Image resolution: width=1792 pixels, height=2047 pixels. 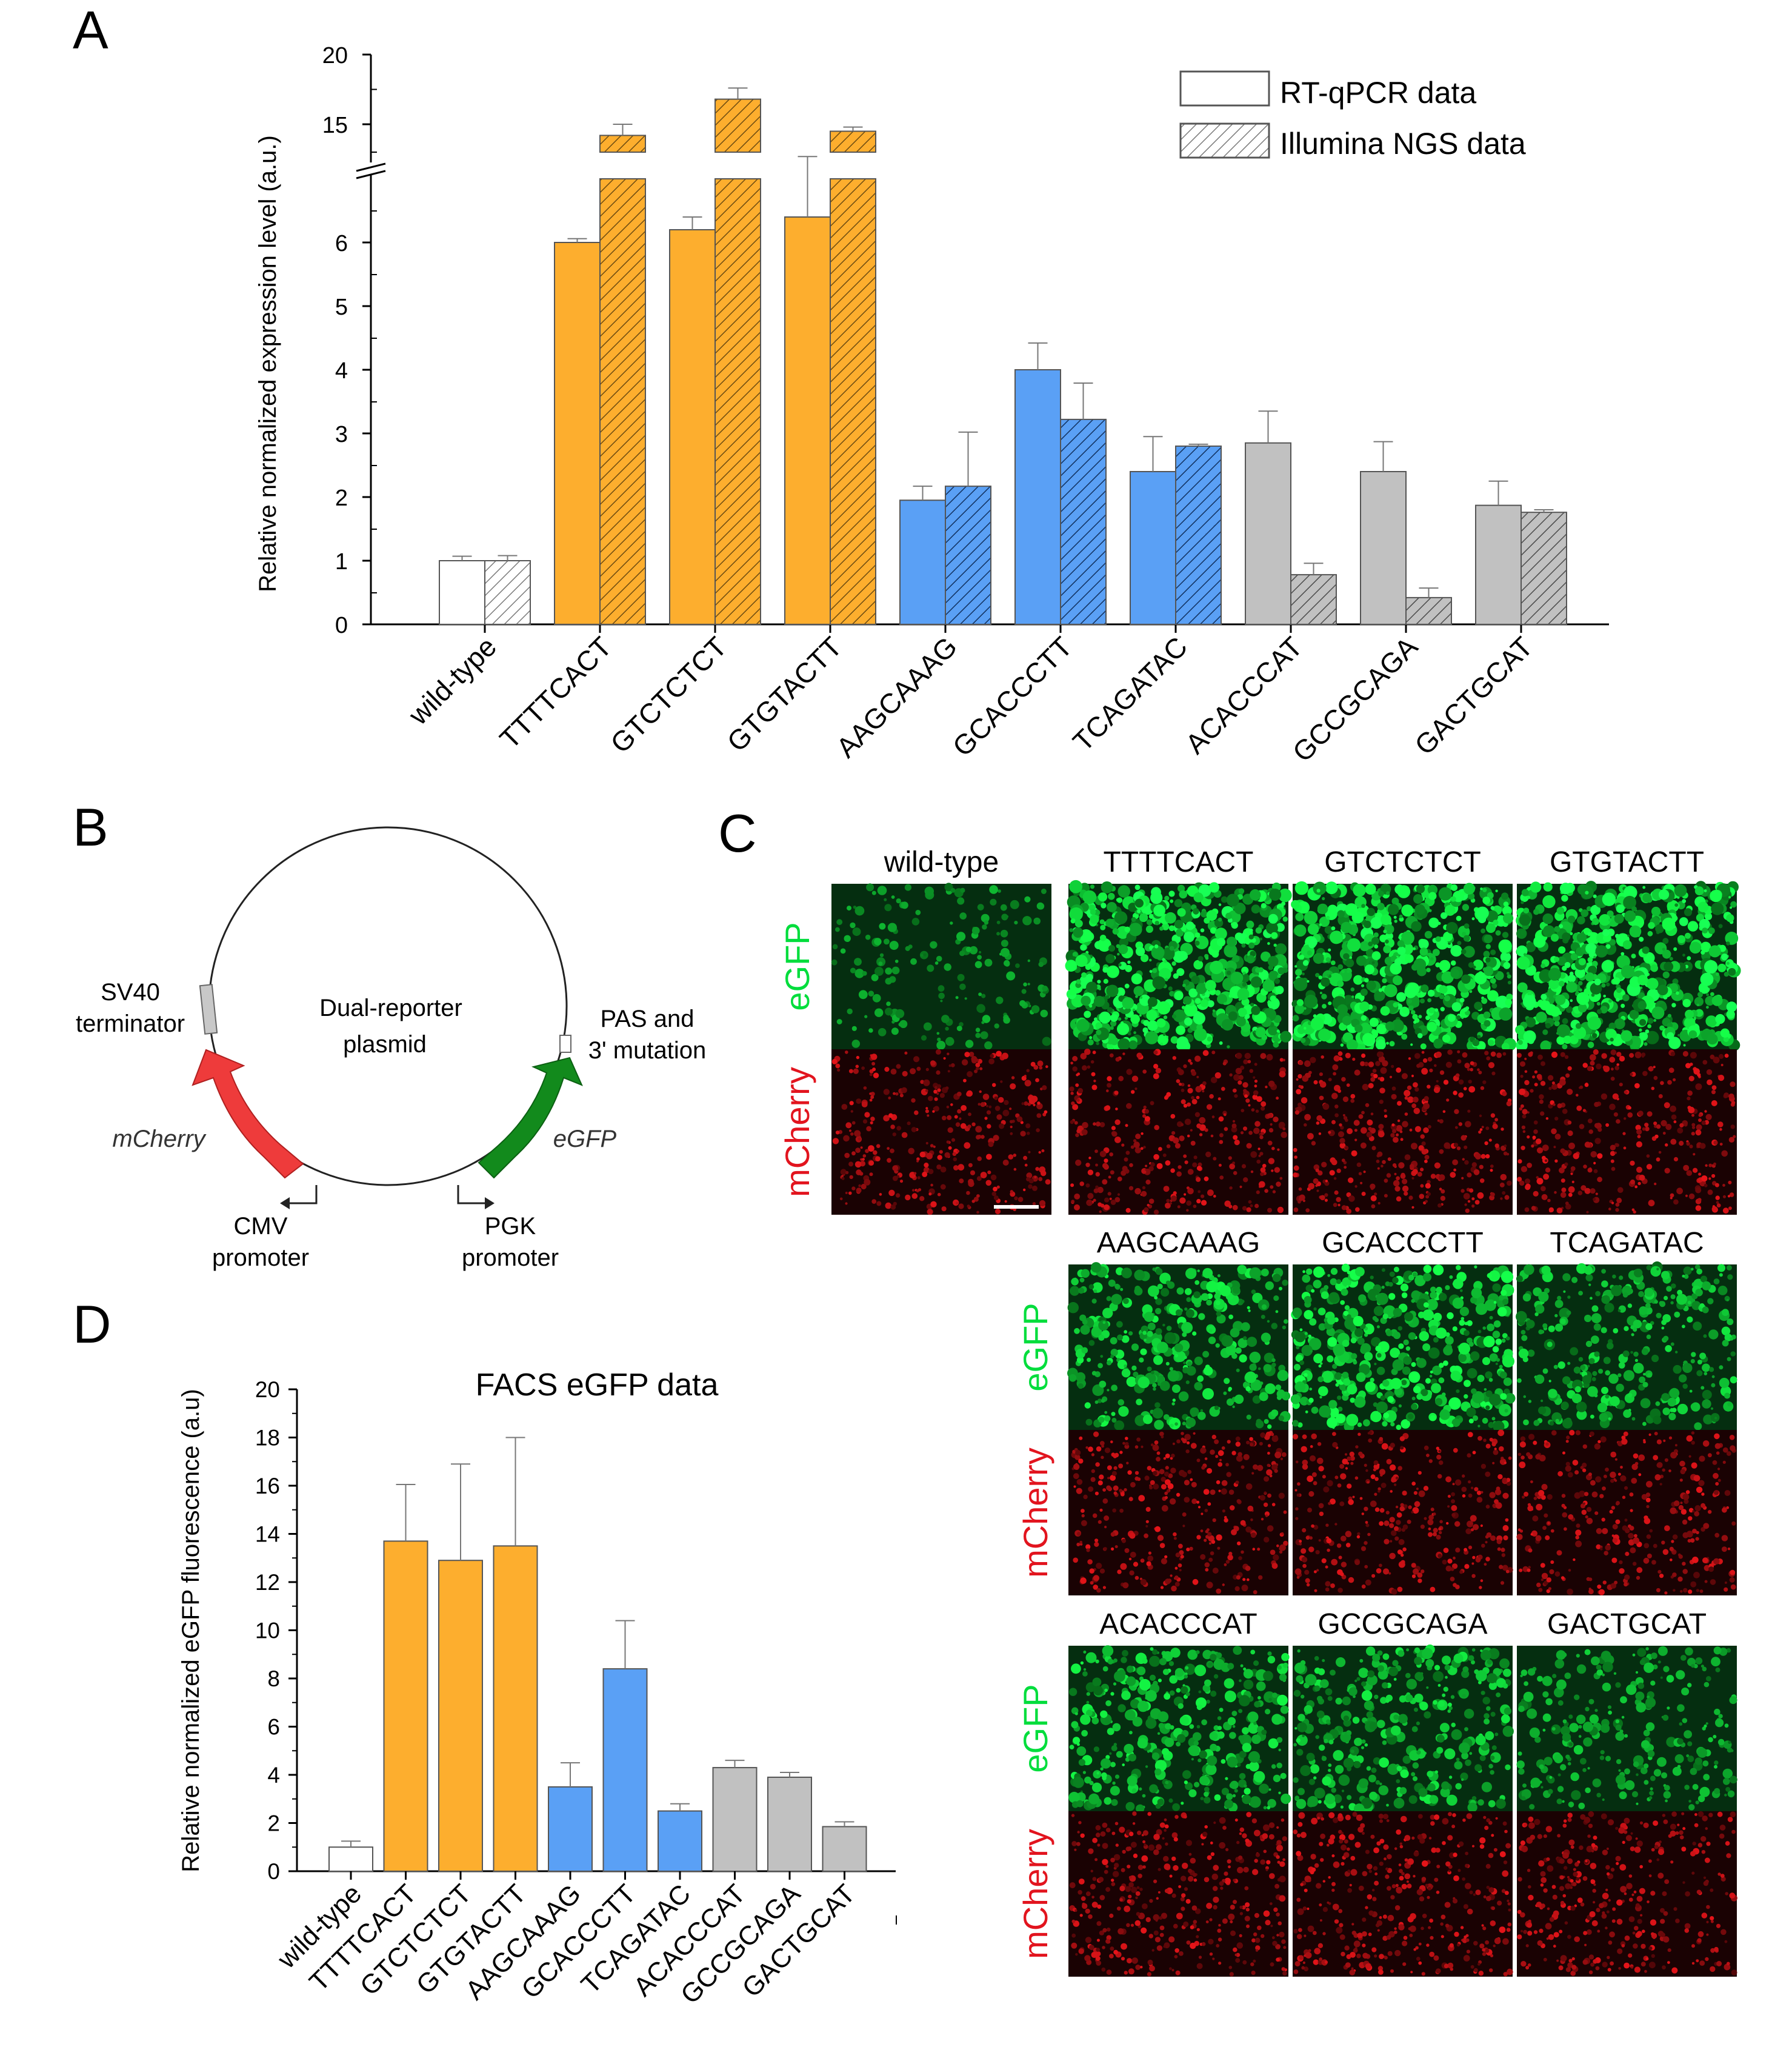 I want to click on pas-block, so click(x=565, y=1044).